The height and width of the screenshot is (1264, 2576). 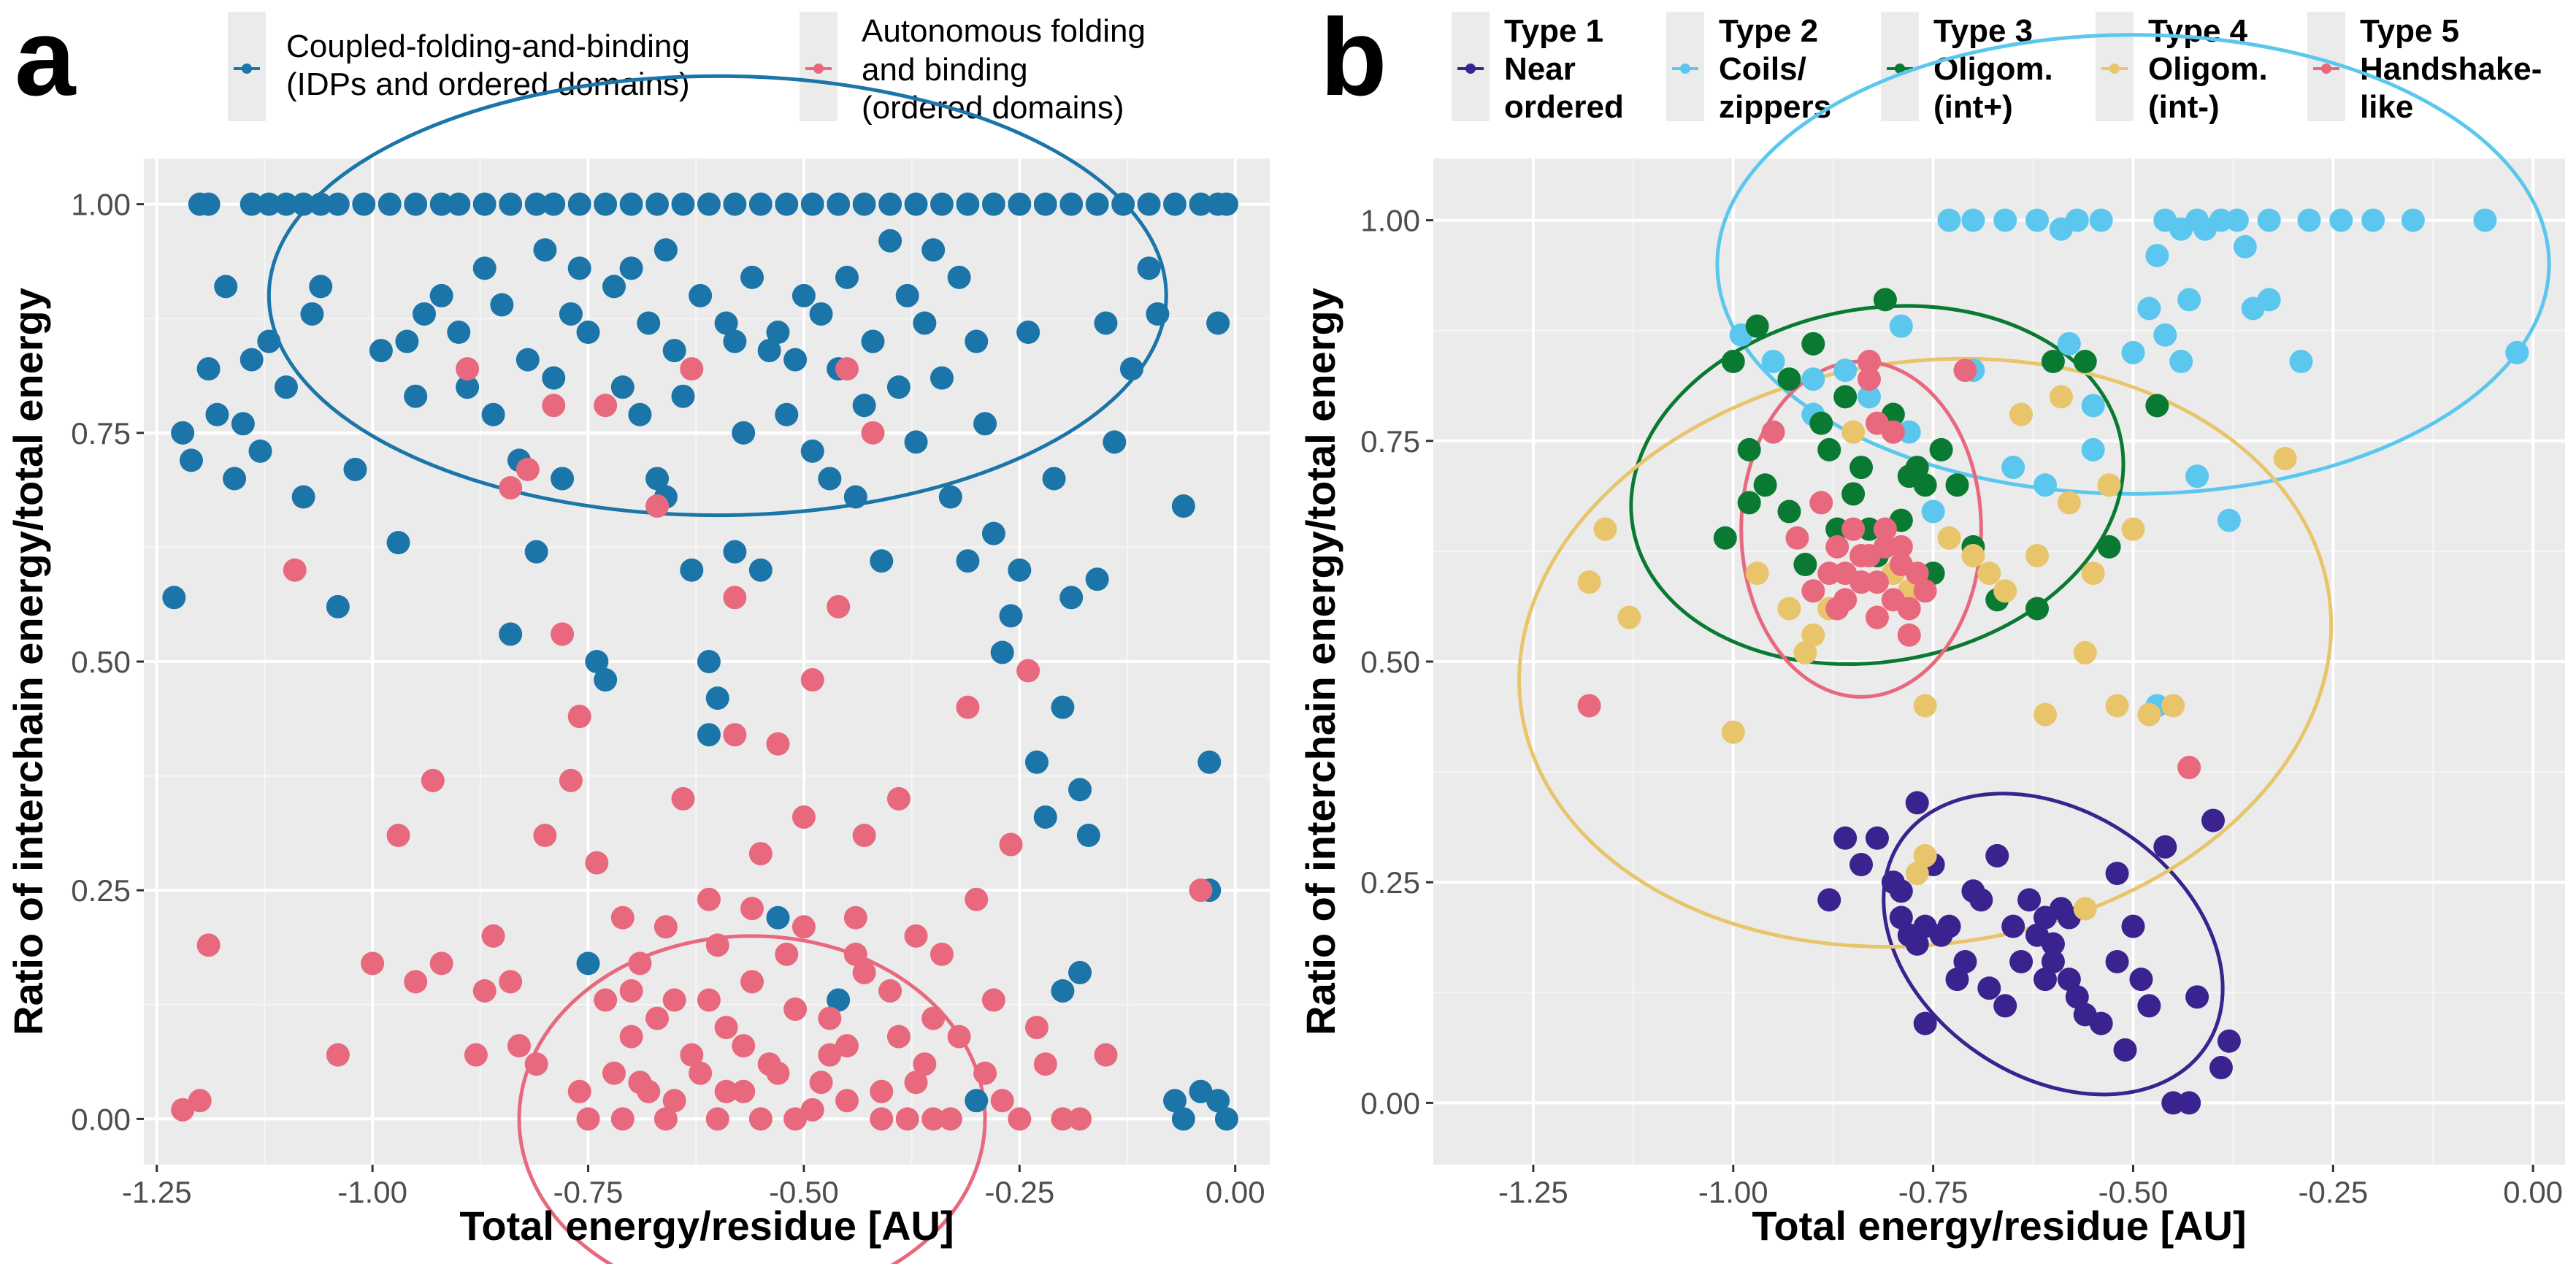 What do you see at coordinates (1396, 662) in the screenshot?
I see `panel-b-y-ticks: 0.00 0.25 0.50 0.75 1.00` at bounding box center [1396, 662].